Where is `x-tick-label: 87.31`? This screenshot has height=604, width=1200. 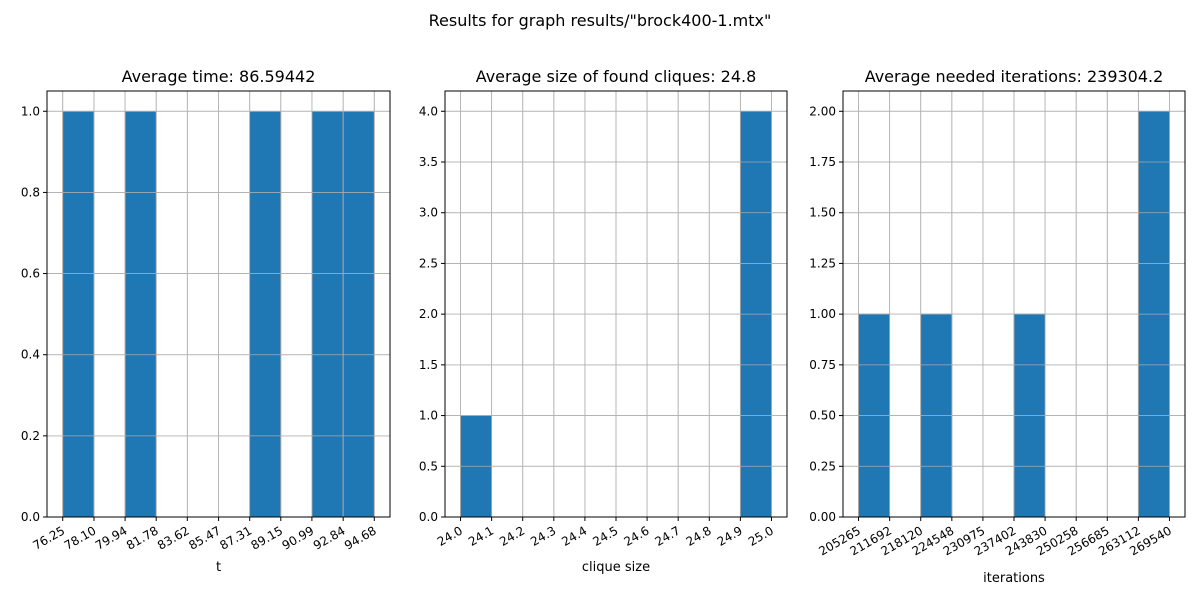
x-tick-label: 87.31 is located at coordinates (235, 537).